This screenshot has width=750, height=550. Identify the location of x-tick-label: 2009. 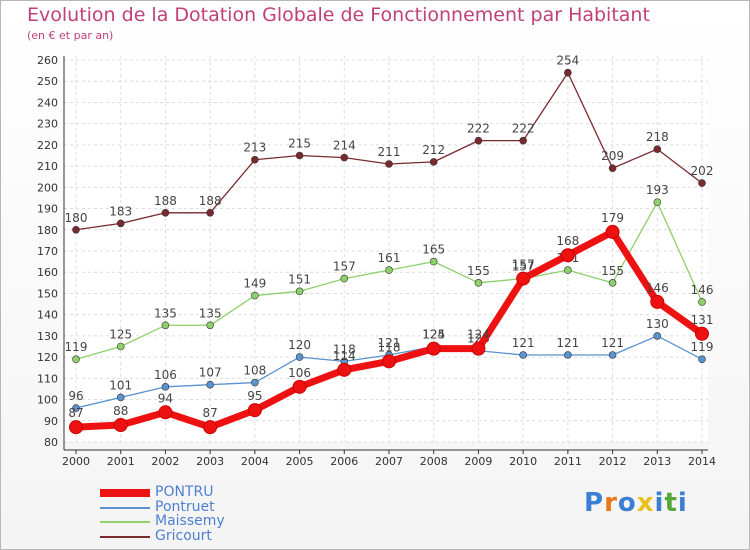
(478, 461).